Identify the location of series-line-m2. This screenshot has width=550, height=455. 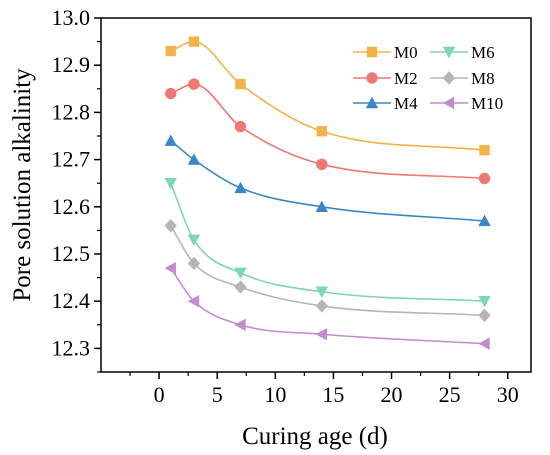
(327, 131).